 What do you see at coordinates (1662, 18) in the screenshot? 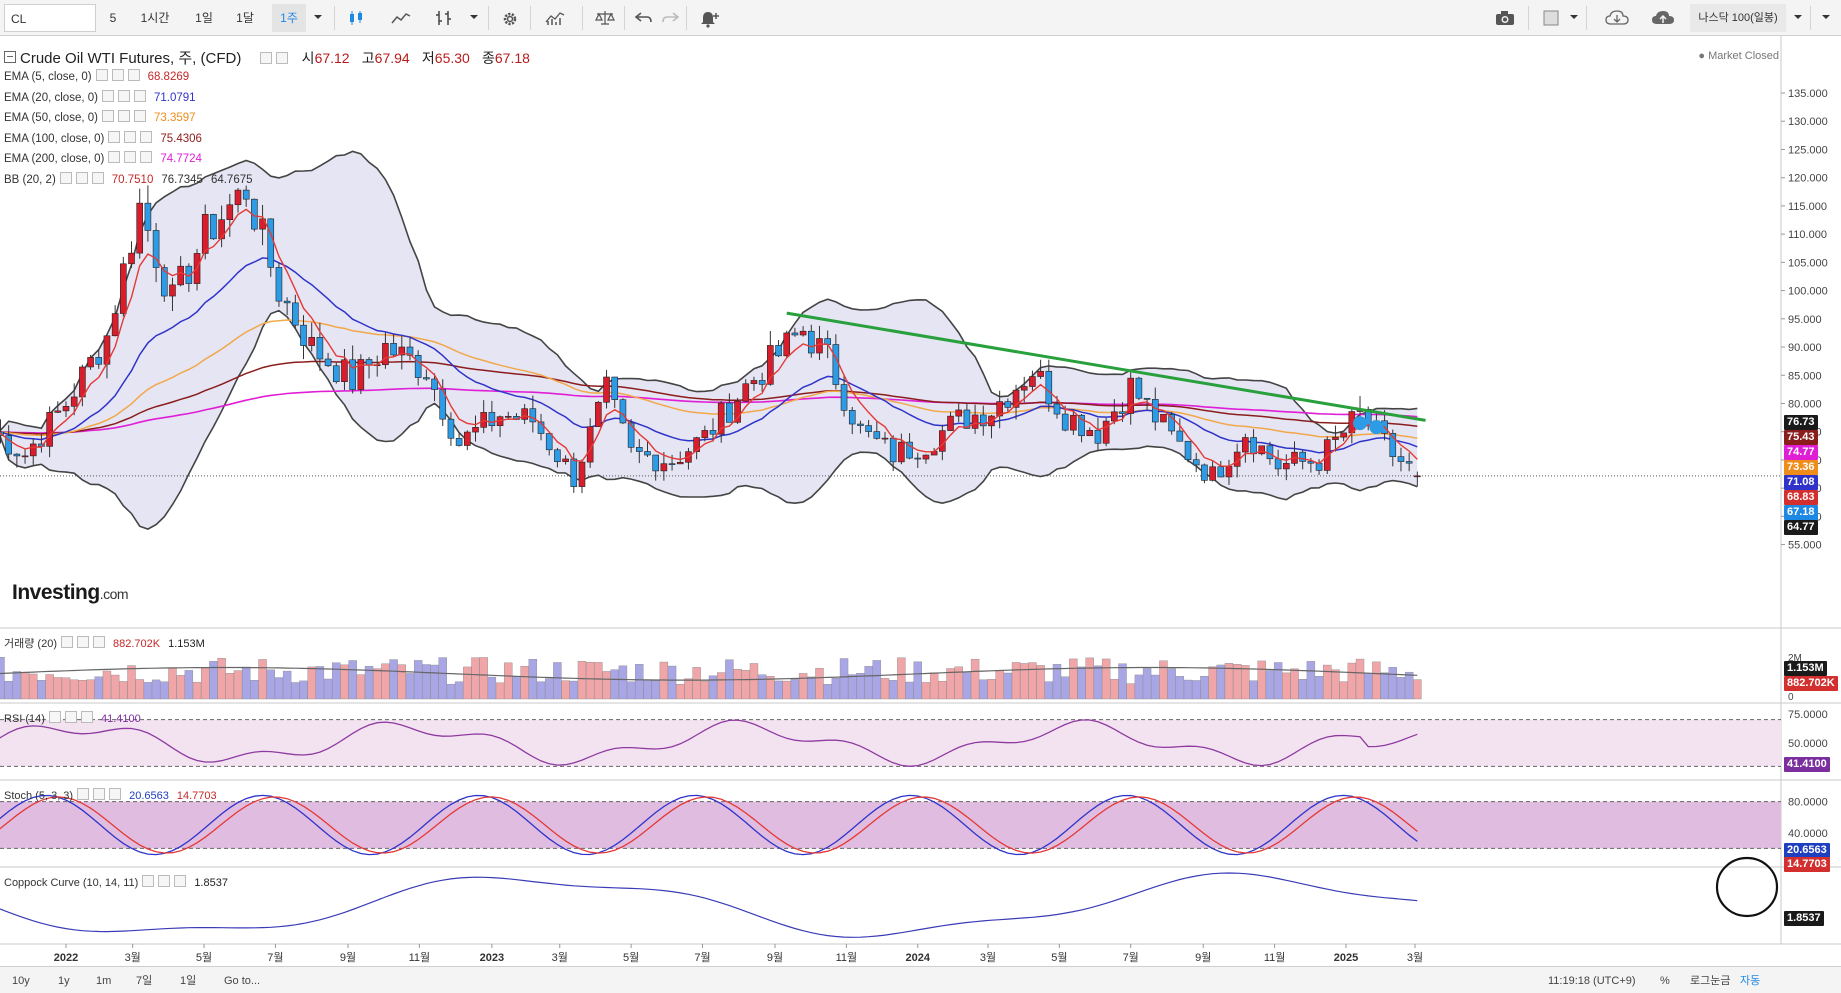
I see `cloud-upload-icon` at bounding box center [1662, 18].